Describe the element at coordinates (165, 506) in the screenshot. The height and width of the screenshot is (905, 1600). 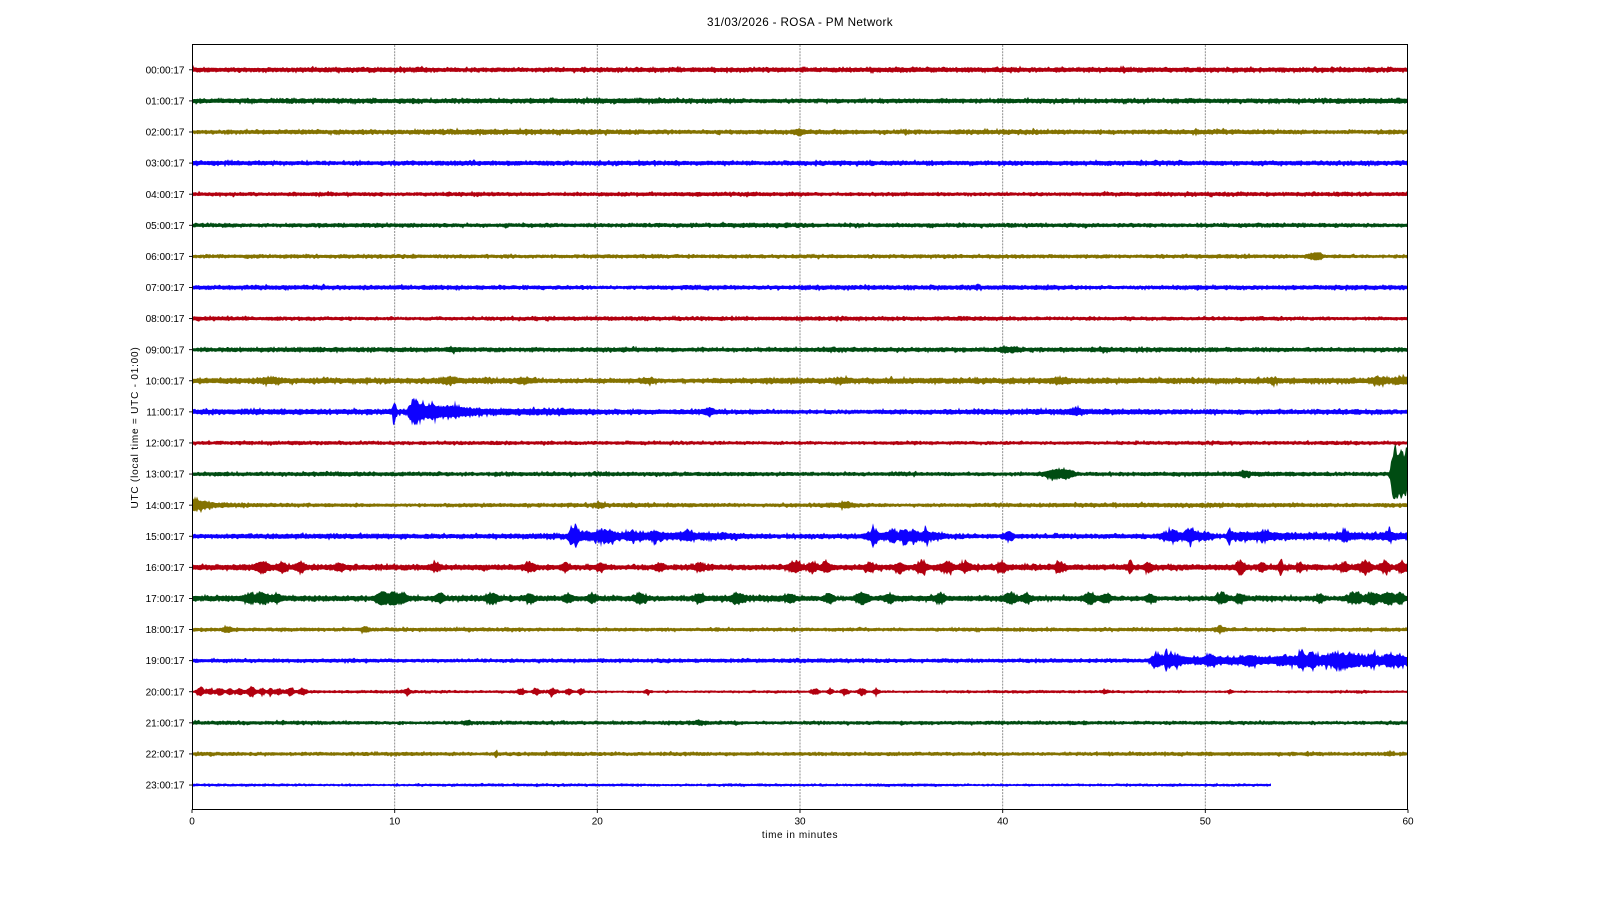
I see `svg-text: 14:00:17` at that location.